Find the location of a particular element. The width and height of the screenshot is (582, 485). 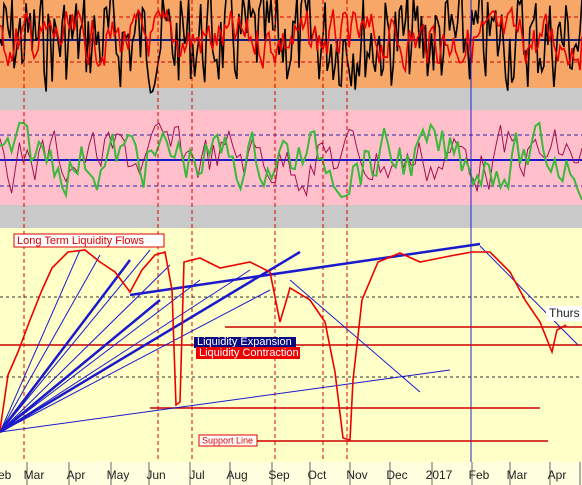

x-tick-label: Aug is located at coordinates (236, 475).